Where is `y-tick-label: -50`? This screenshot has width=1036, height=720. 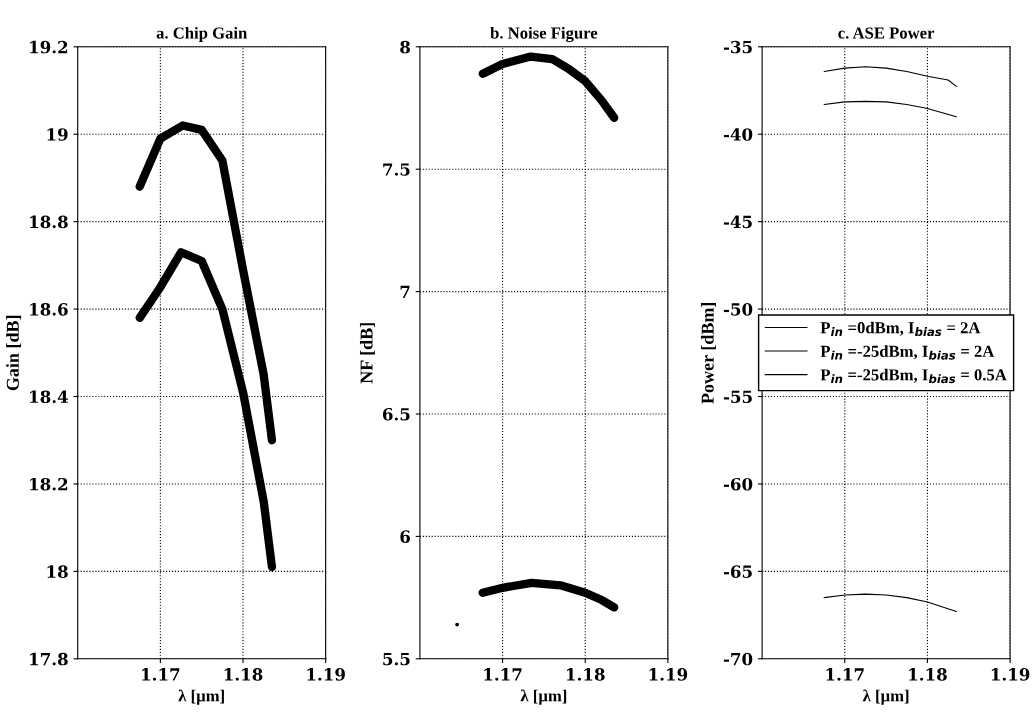 y-tick-label: -50 is located at coordinates (738, 309).